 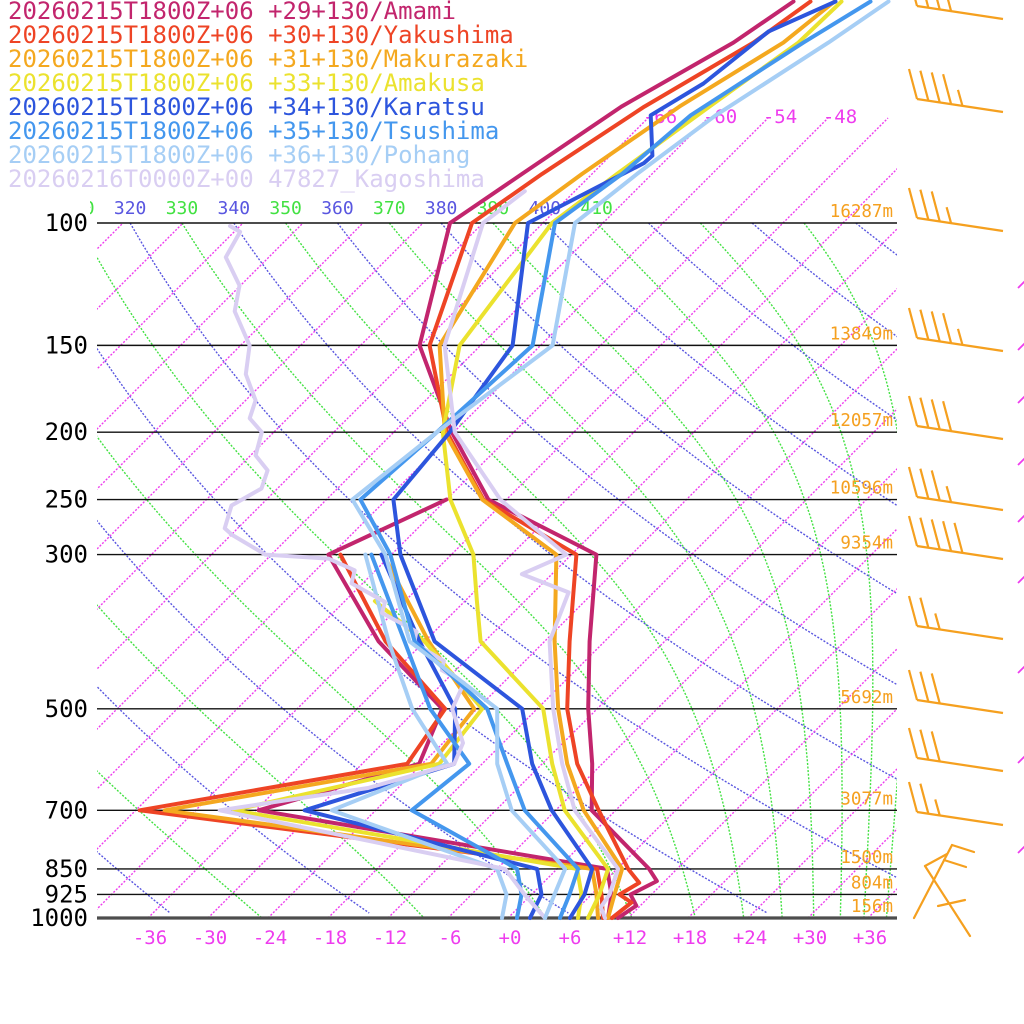 What do you see at coordinates (861, 334) in the screenshot?
I see `height-label-150: 13849m` at bounding box center [861, 334].